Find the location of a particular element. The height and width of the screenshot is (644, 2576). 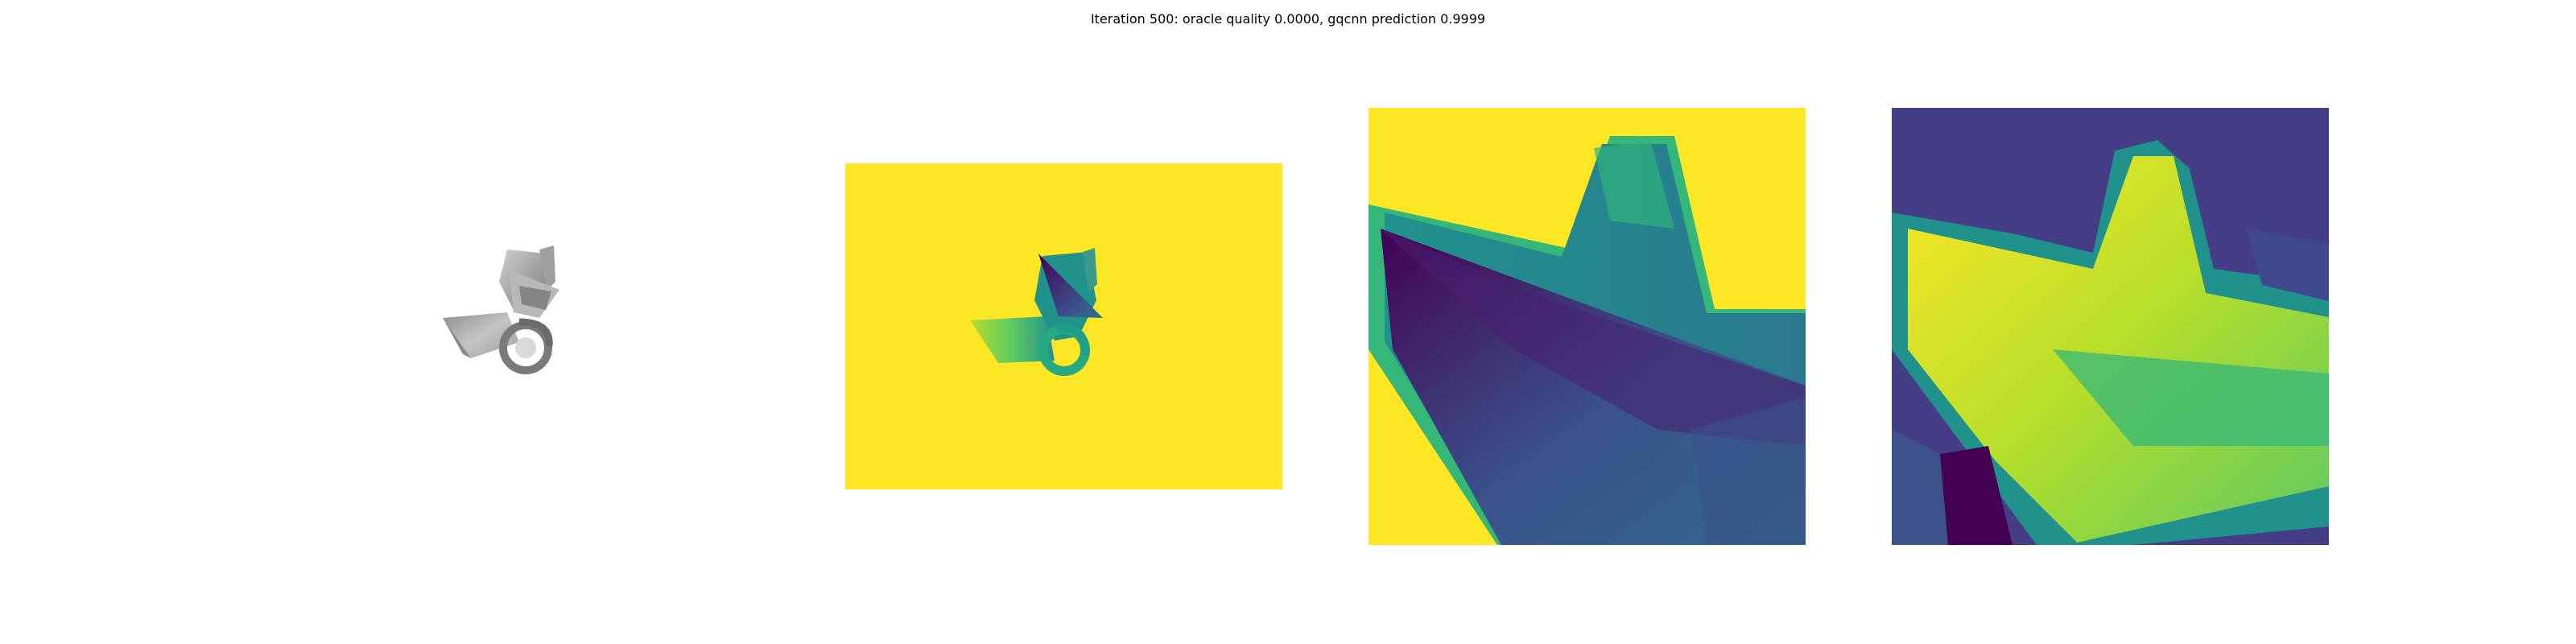

depth-crop-panel is located at coordinates (1587, 326).